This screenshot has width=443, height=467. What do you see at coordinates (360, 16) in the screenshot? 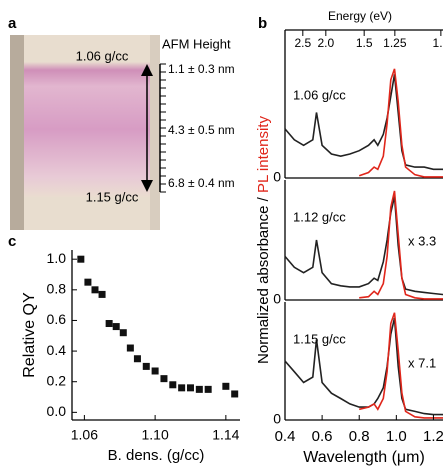
I see `x2-axis-label: Energy (eV)` at bounding box center [360, 16].